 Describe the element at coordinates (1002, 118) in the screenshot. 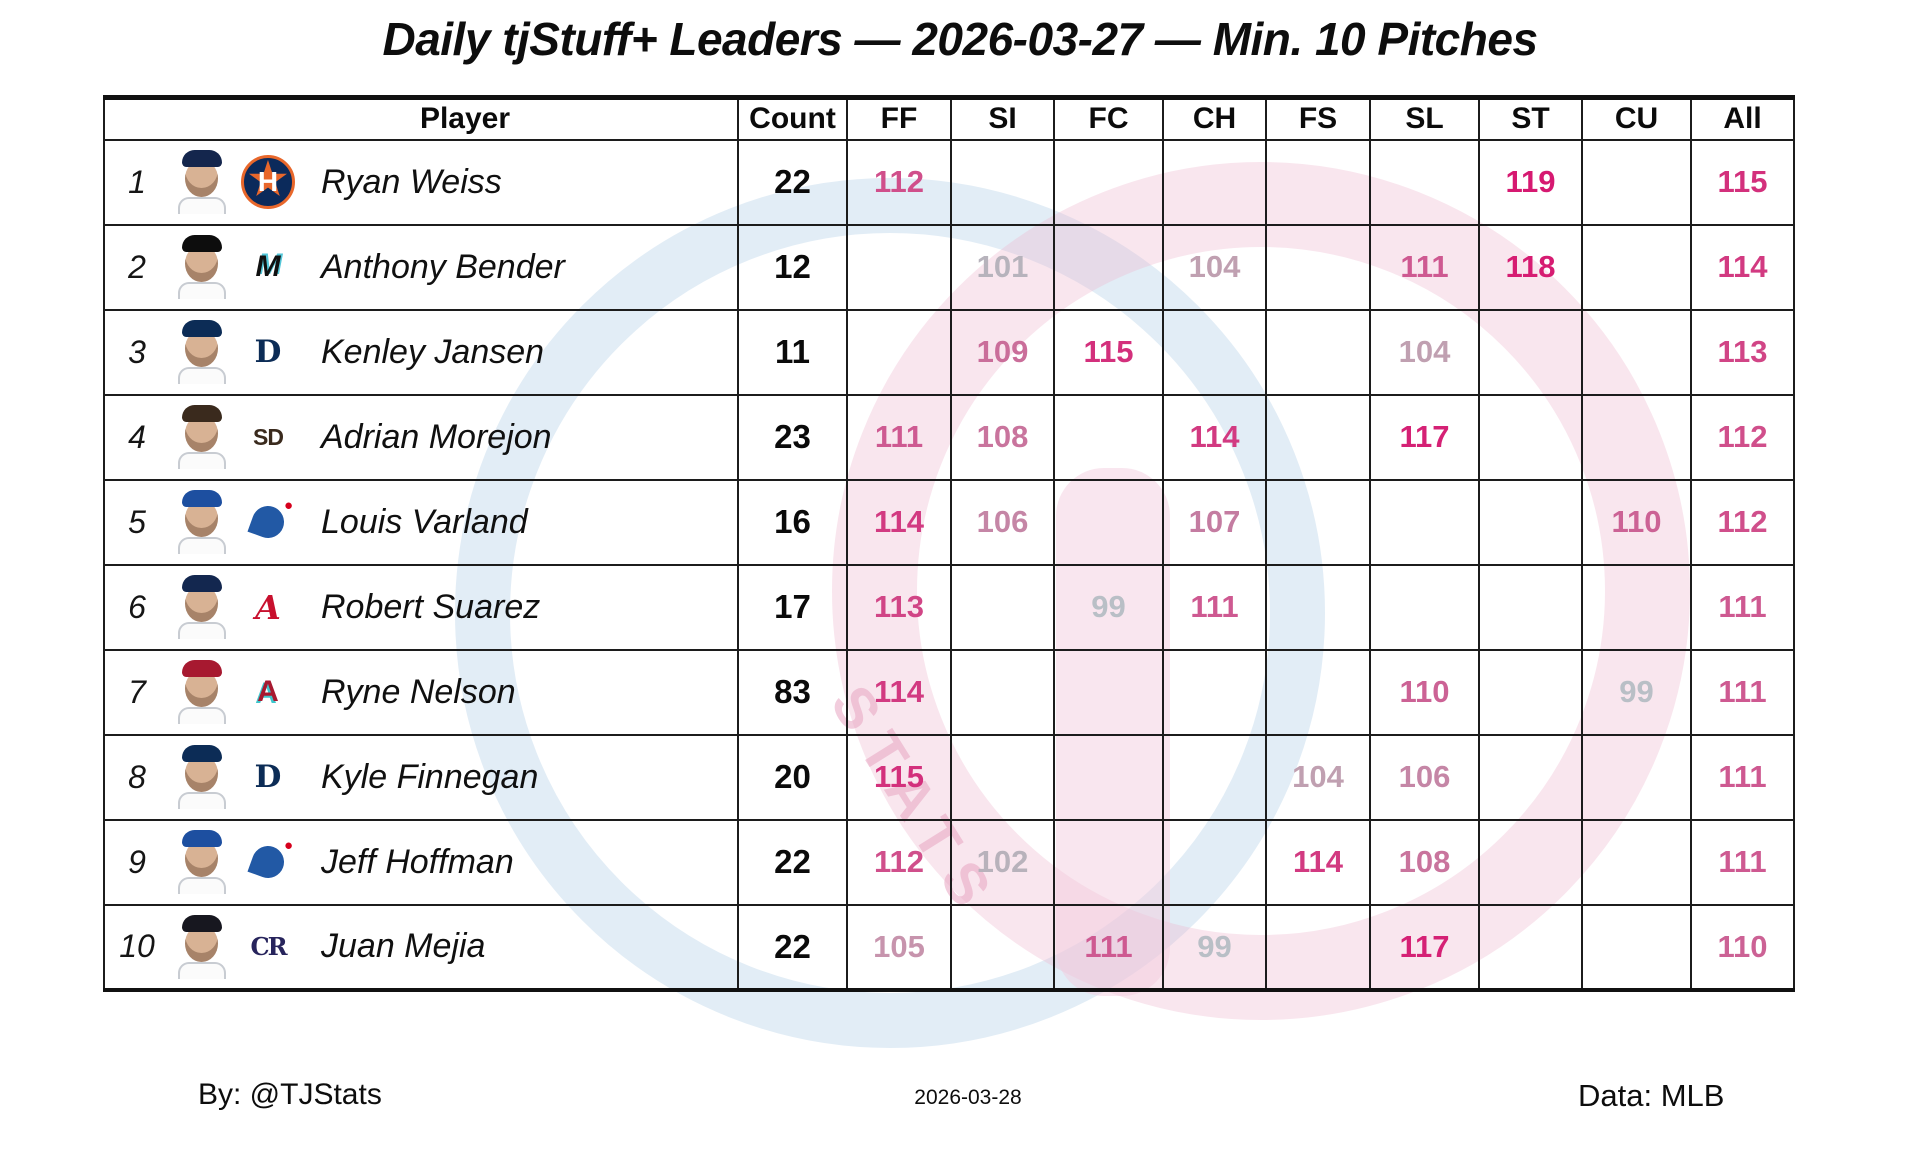

I see `col-header-si: SI` at that location.